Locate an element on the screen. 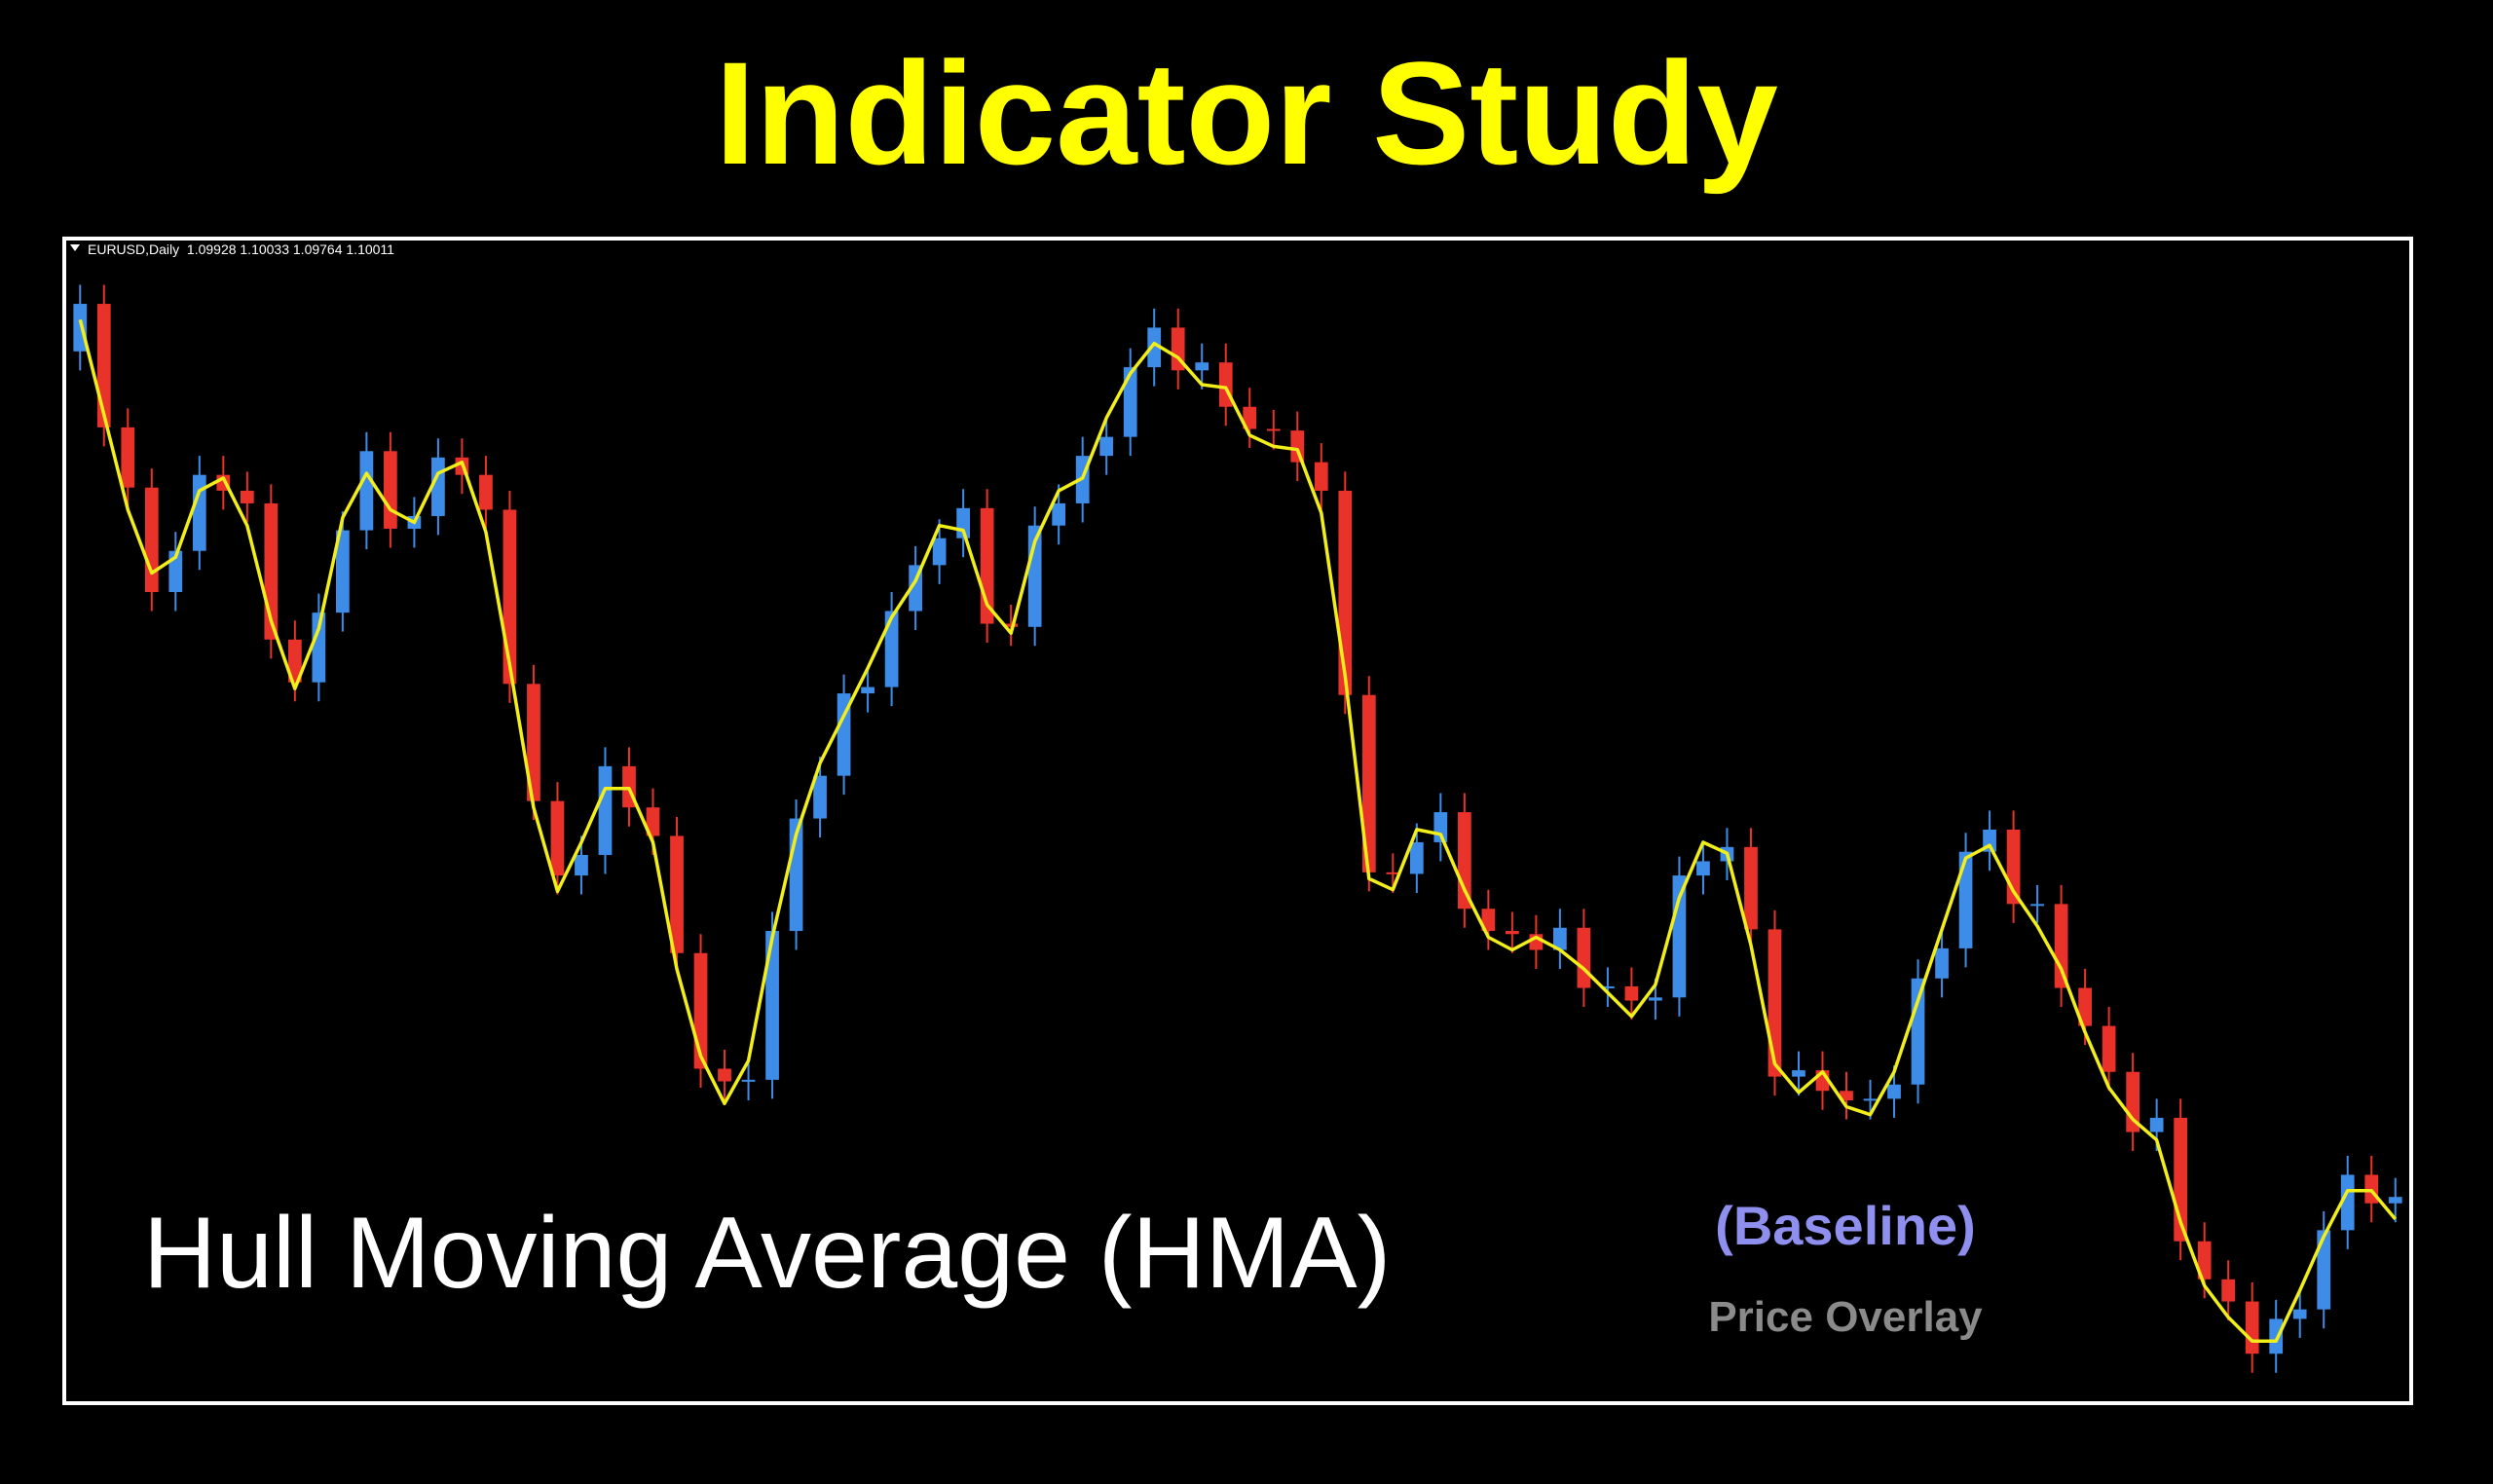  annotation-overlay: Price Overlay is located at coordinates (1846, 1317).